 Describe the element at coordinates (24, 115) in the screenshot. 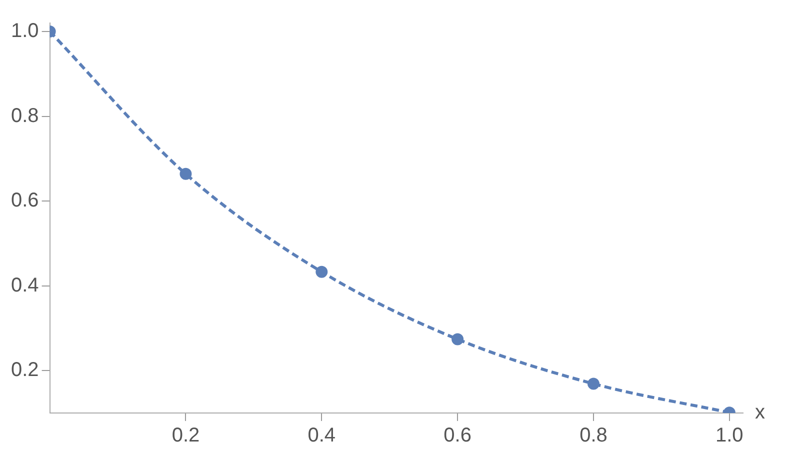

I see `y-tick-label: 0.8` at that location.